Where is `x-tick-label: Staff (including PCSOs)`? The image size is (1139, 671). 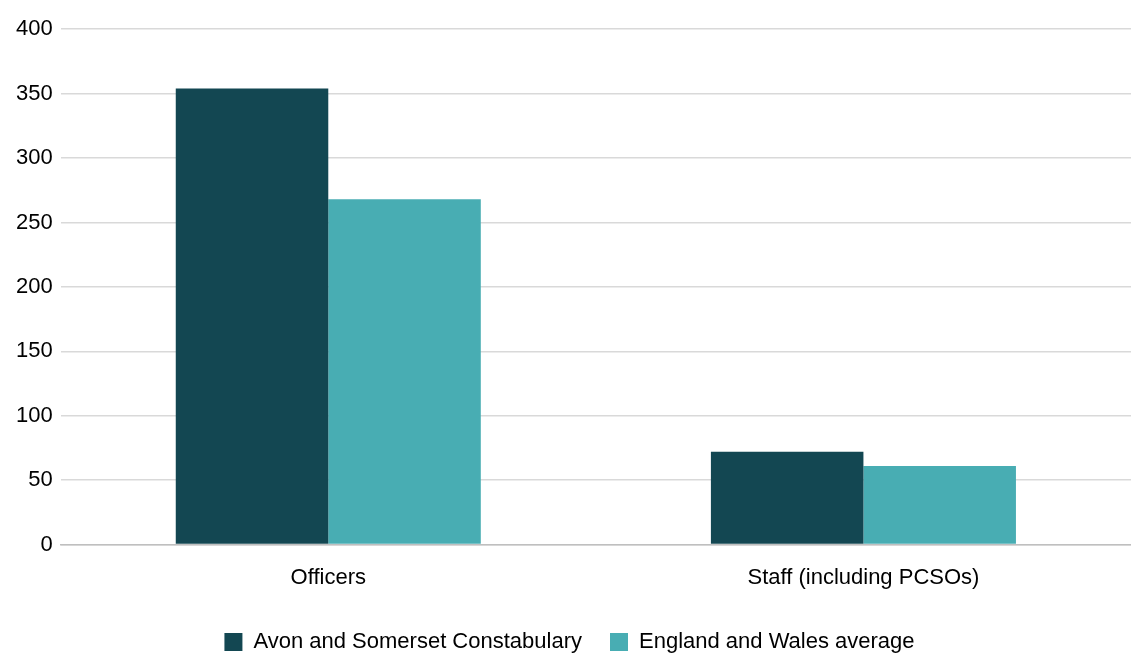 x-tick-label: Staff (including PCSOs) is located at coordinates (863, 576).